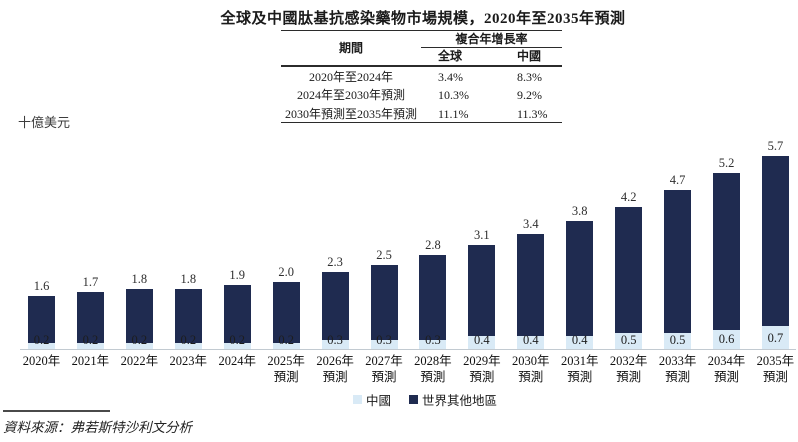 This screenshot has width=798, height=442. What do you see at coordinates (97, 427) in the screenshot?
I see `source-note: 資料來源：弗若斯特沙利文分析` at bounding box center [97, 427].